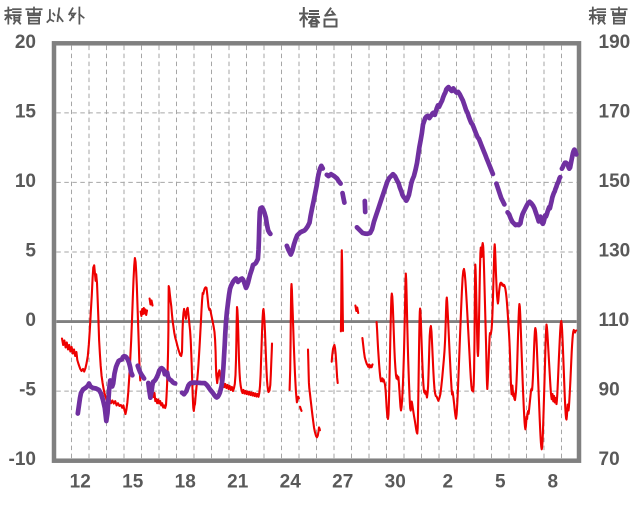 This screenshot has height=506, width=636. Describe the element at coordinates (552, 482) in the screenshot. I see `svg-text: 8` at that location.